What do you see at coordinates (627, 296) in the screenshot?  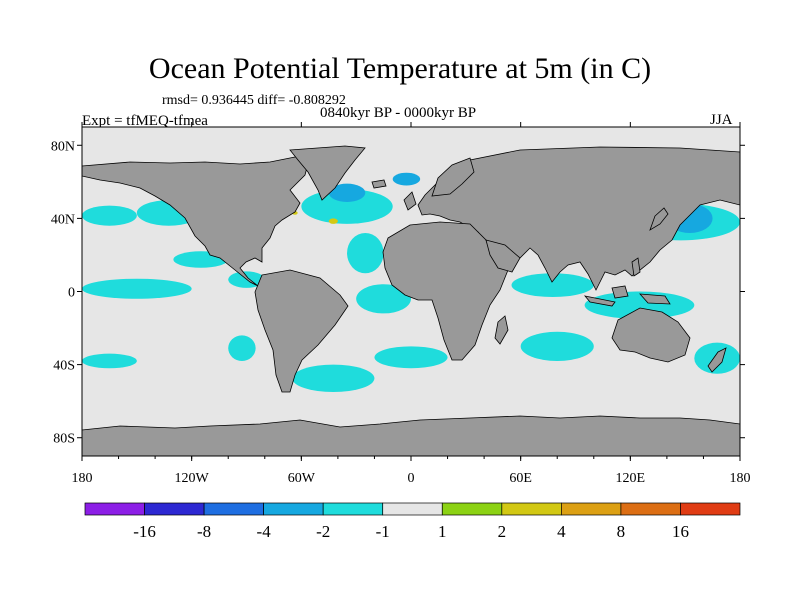 I see `land-indonesia` at bounding box center [627, 296].